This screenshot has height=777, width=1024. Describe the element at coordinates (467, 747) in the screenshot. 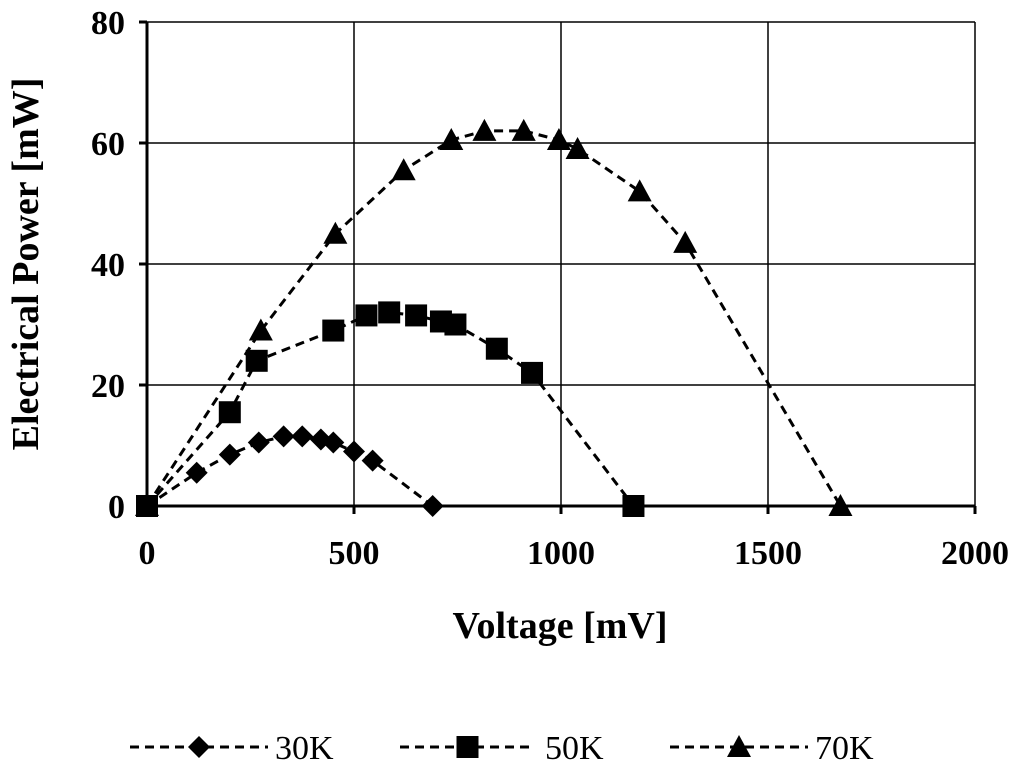

I see `legend-marker-50K` at that location.